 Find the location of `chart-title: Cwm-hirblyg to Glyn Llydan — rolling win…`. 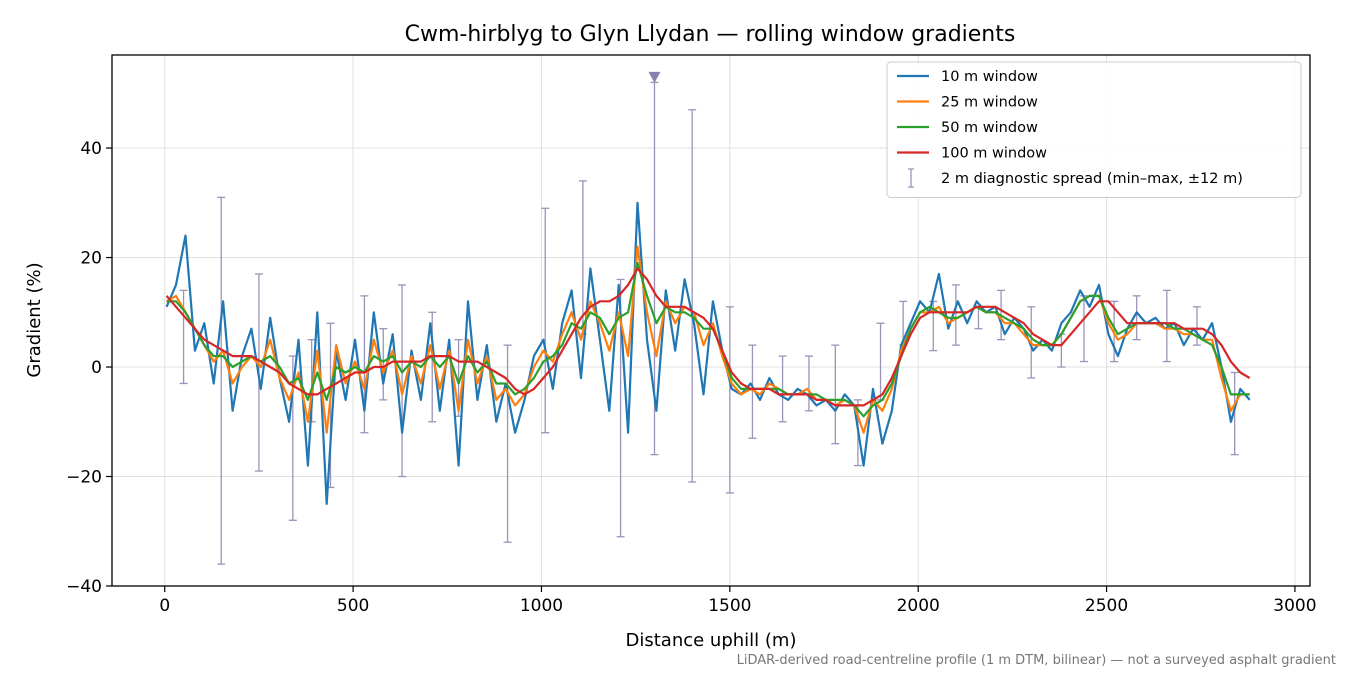

chart-title: Cwm-hirblyg to Glyn Llydan — rolling win… is located at coordinates (710, 34).